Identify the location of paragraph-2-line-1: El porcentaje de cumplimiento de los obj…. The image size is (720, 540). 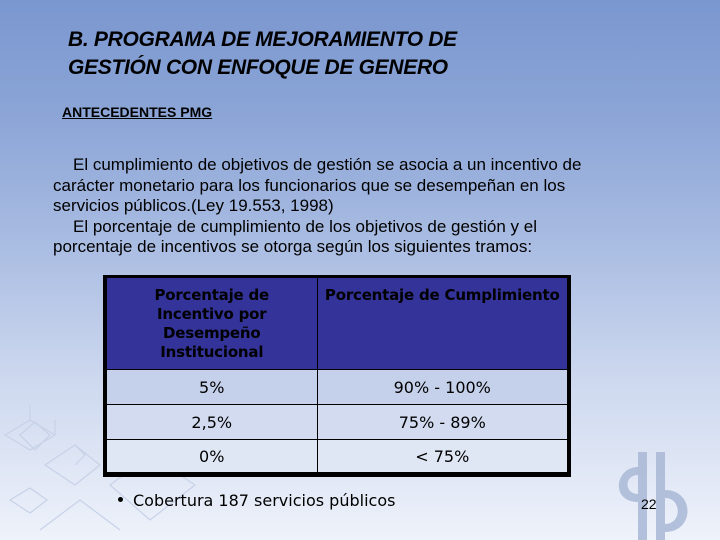
(305, 226).